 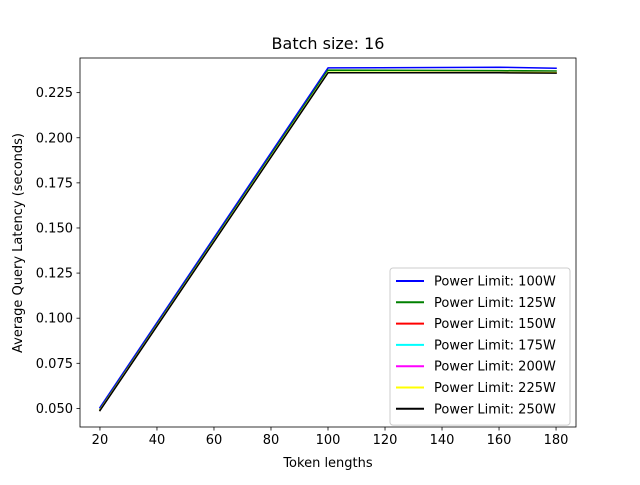 I want to click on x-tick-label: 140, so click(x=442, y=440).